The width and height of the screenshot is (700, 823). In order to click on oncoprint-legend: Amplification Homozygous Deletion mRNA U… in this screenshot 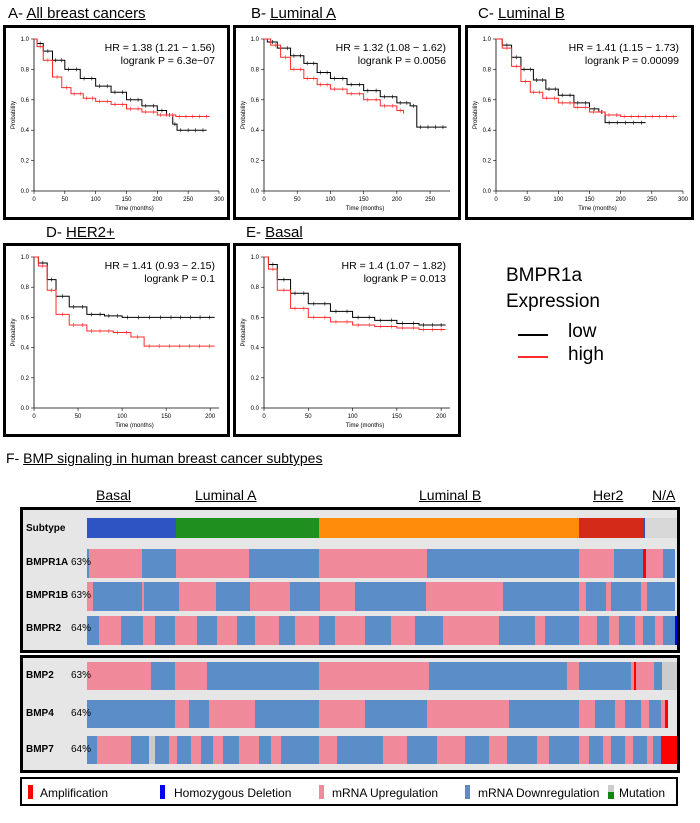, I will do `click(349, 791)`.